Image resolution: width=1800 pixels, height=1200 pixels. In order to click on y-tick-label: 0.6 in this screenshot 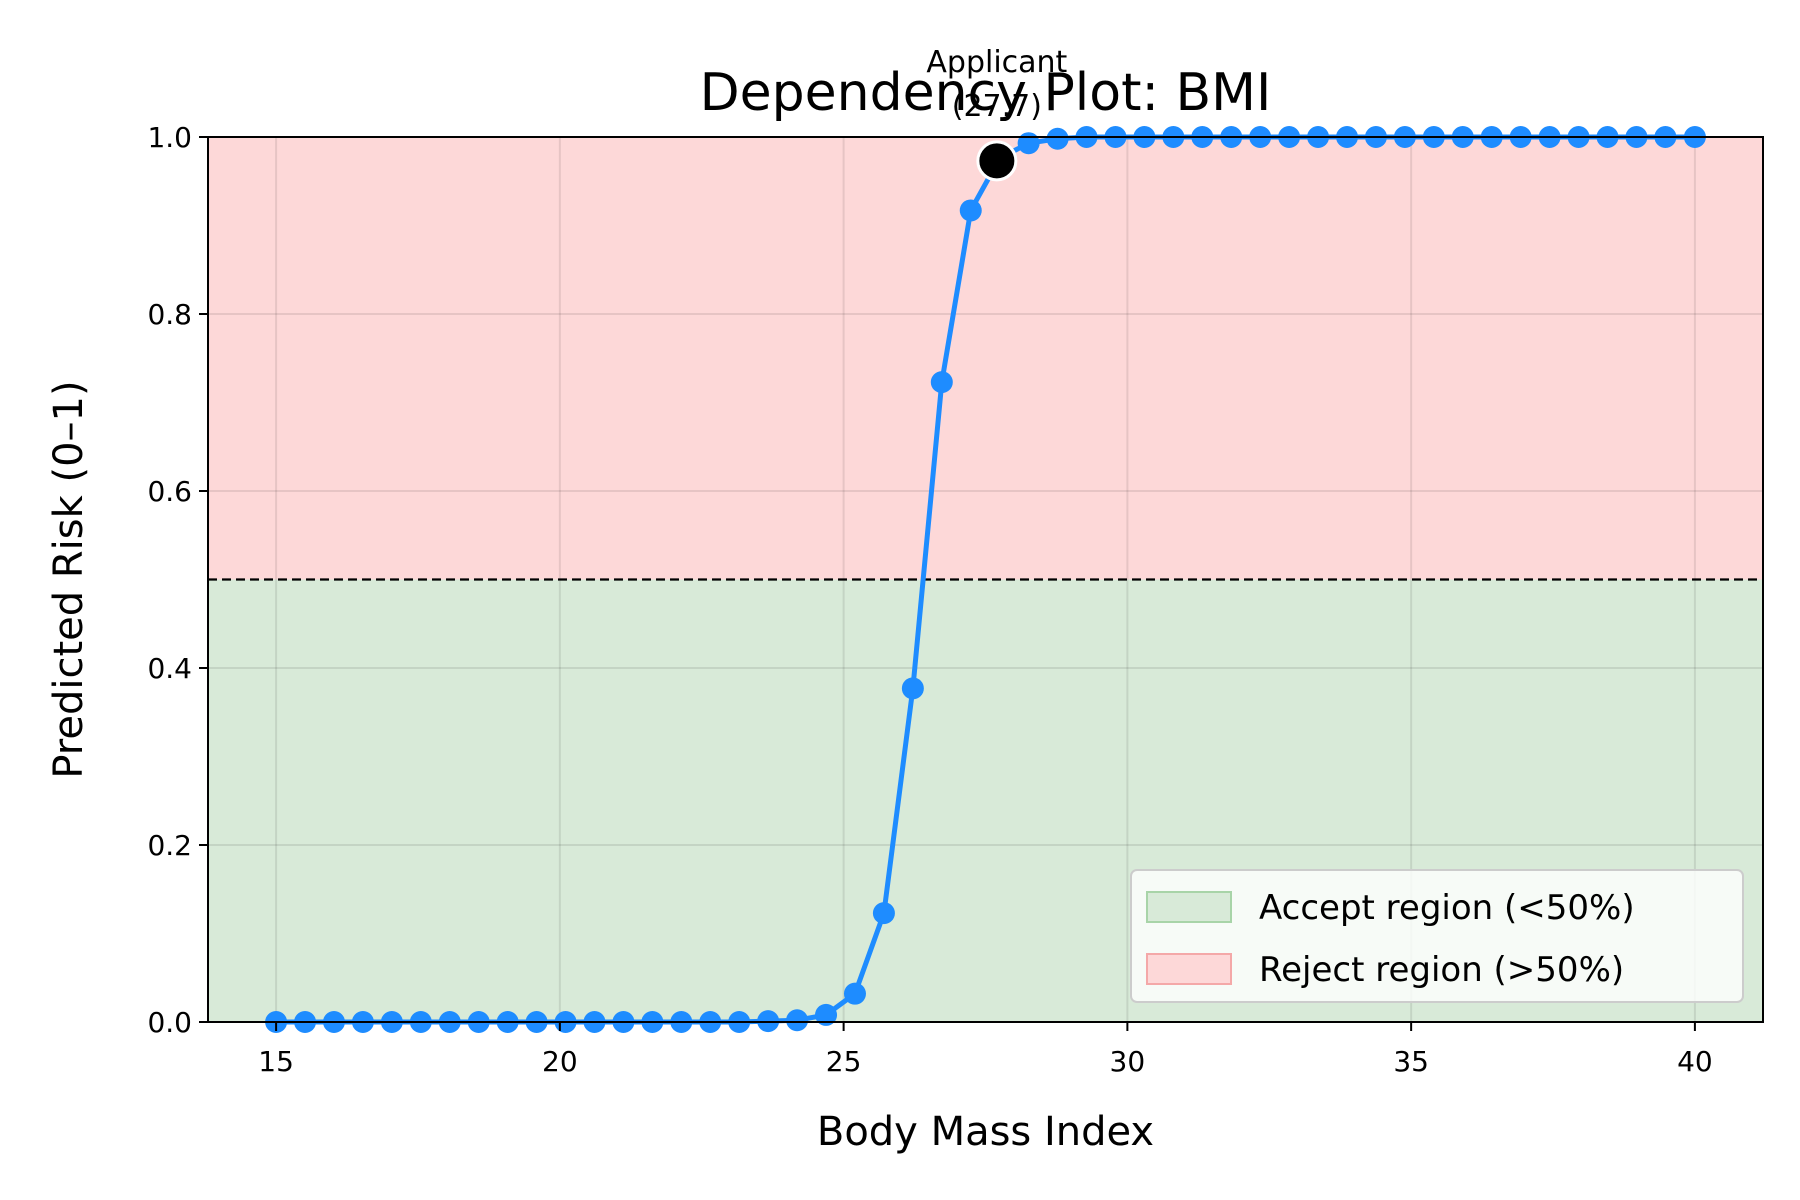, I will do `click(169, 491)`.